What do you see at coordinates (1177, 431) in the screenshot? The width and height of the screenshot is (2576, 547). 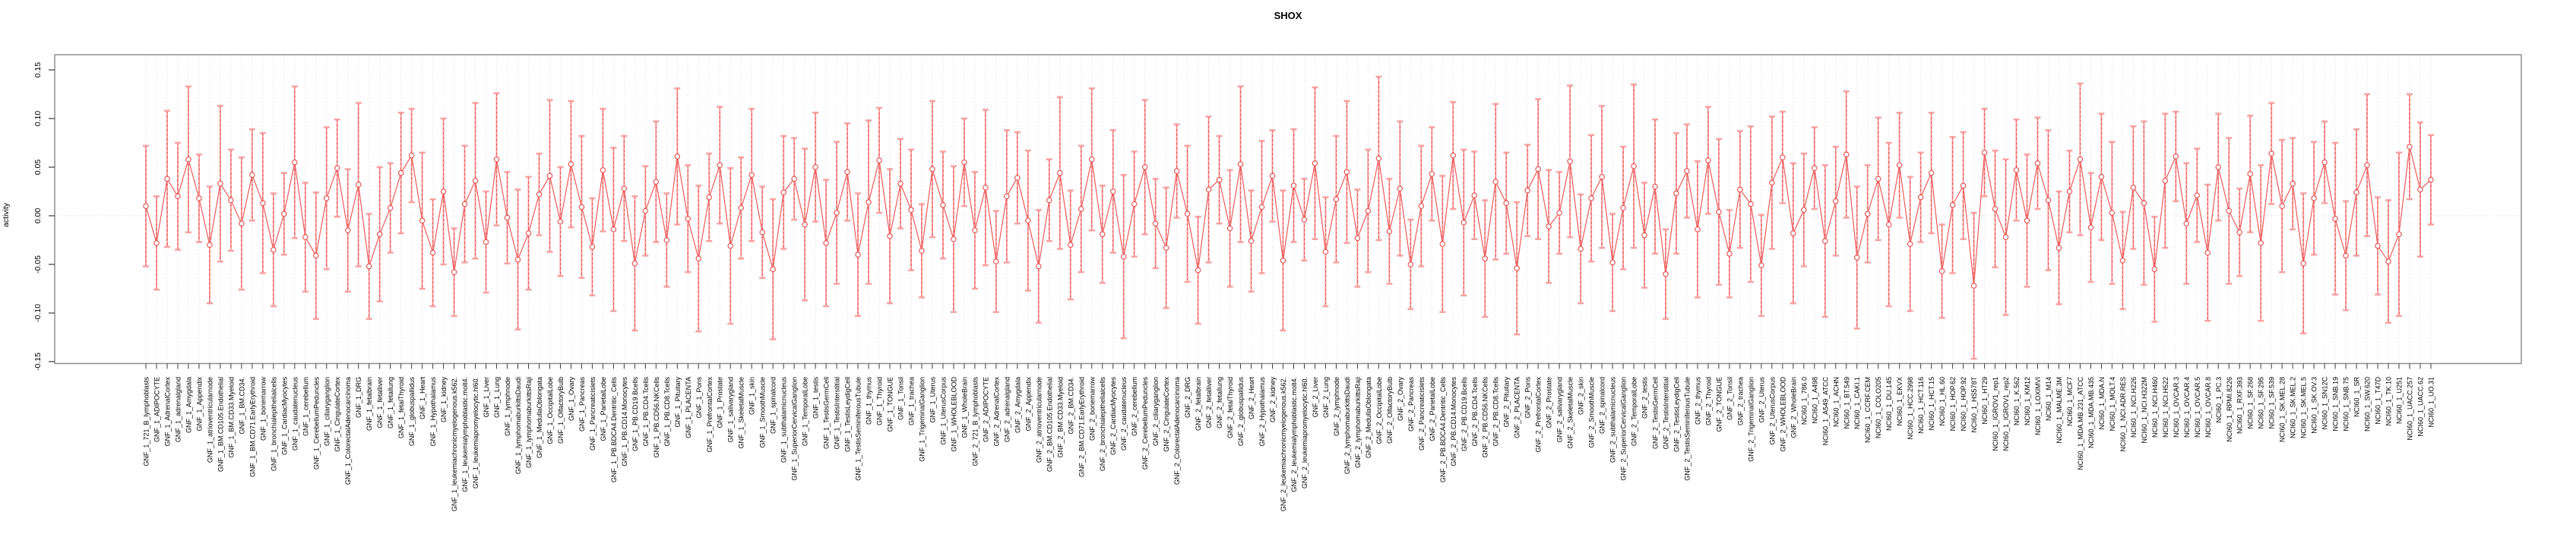 I see `x-tick-label: GNF_2_ColorectalAdenocarcinoma` at bounding box center [1177, 431].